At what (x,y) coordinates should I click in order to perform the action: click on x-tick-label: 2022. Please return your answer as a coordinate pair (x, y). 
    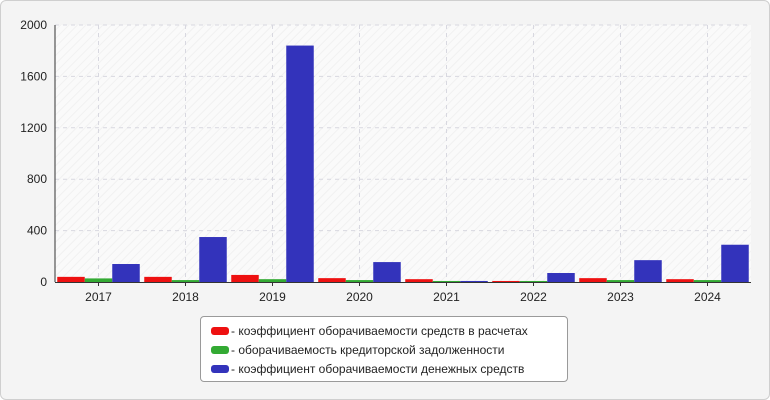
    Looking at the image, I should click on (533, 297).